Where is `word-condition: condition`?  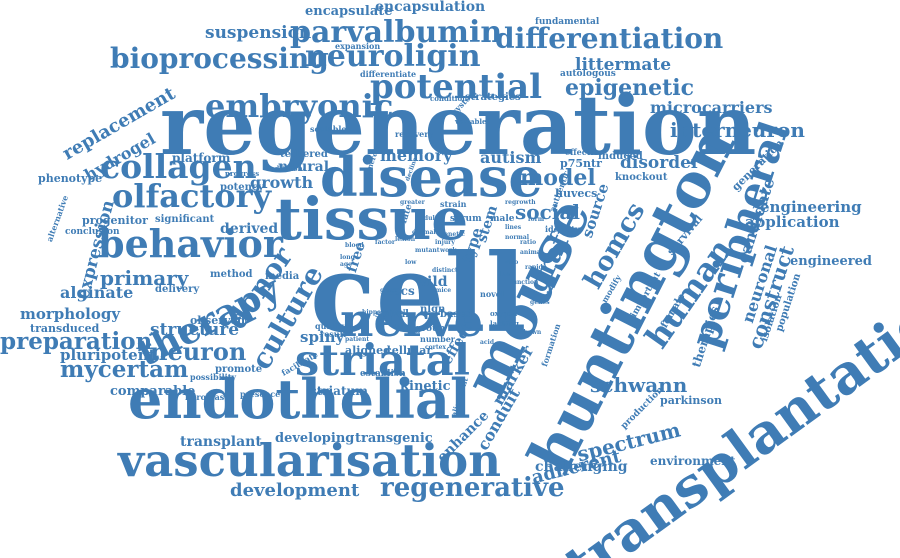
word-condition: condition is located at coordinates (449, 98).